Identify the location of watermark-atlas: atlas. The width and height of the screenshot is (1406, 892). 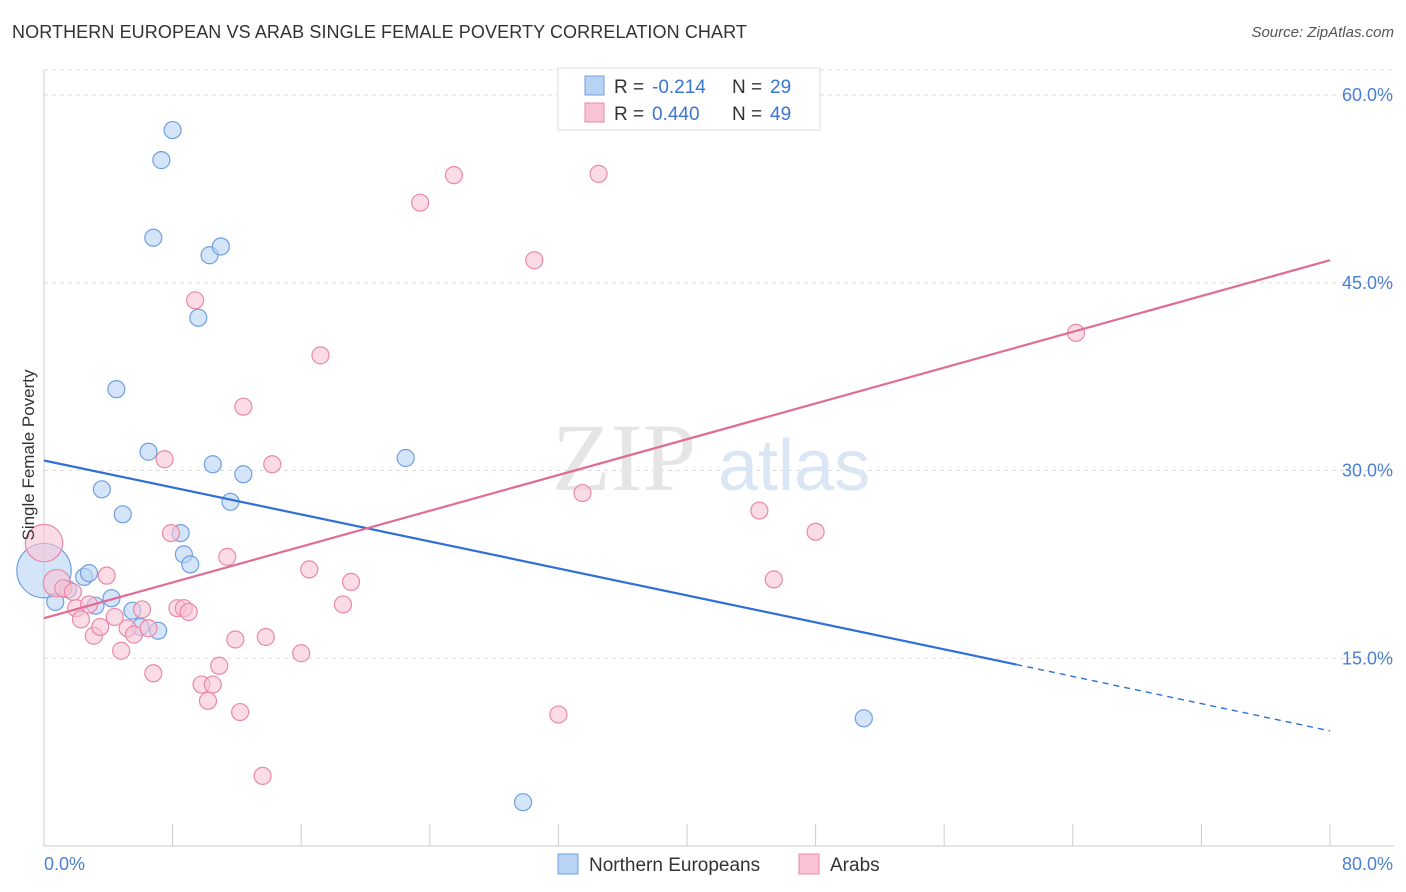
(794, 466).